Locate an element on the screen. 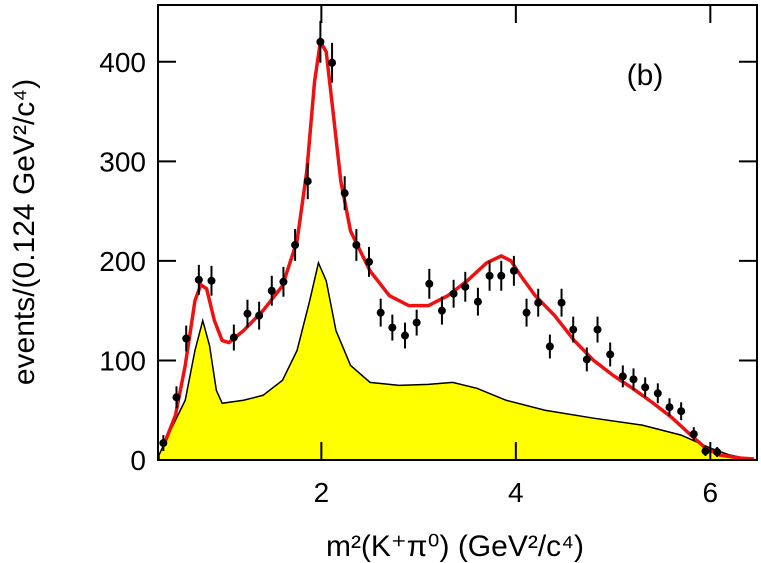 This screenshot has height=563, width=761. annotation: (b) is located at coordinates (645, 75).